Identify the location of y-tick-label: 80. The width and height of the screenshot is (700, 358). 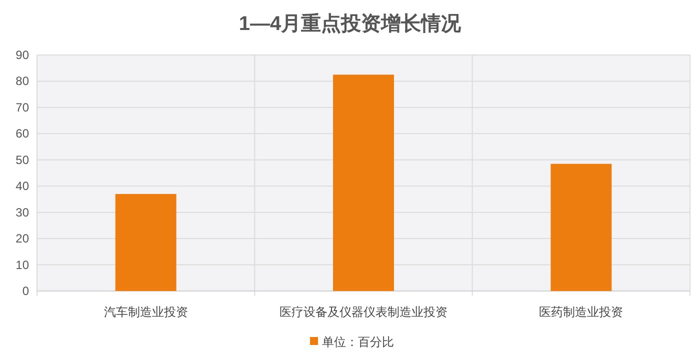
(23, 81).